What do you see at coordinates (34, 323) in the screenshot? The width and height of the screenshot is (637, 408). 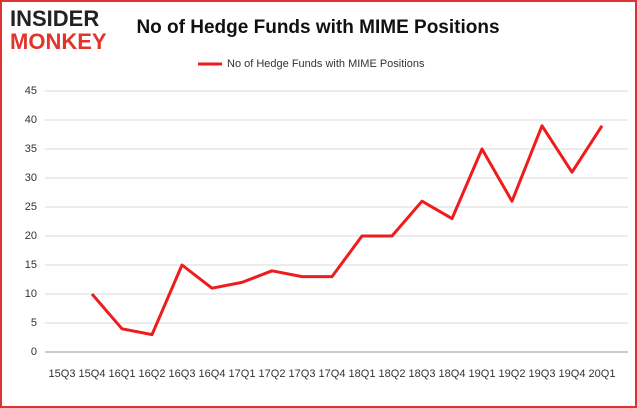 I see `y-tick-label: 5` at bounding box center [34, 323].